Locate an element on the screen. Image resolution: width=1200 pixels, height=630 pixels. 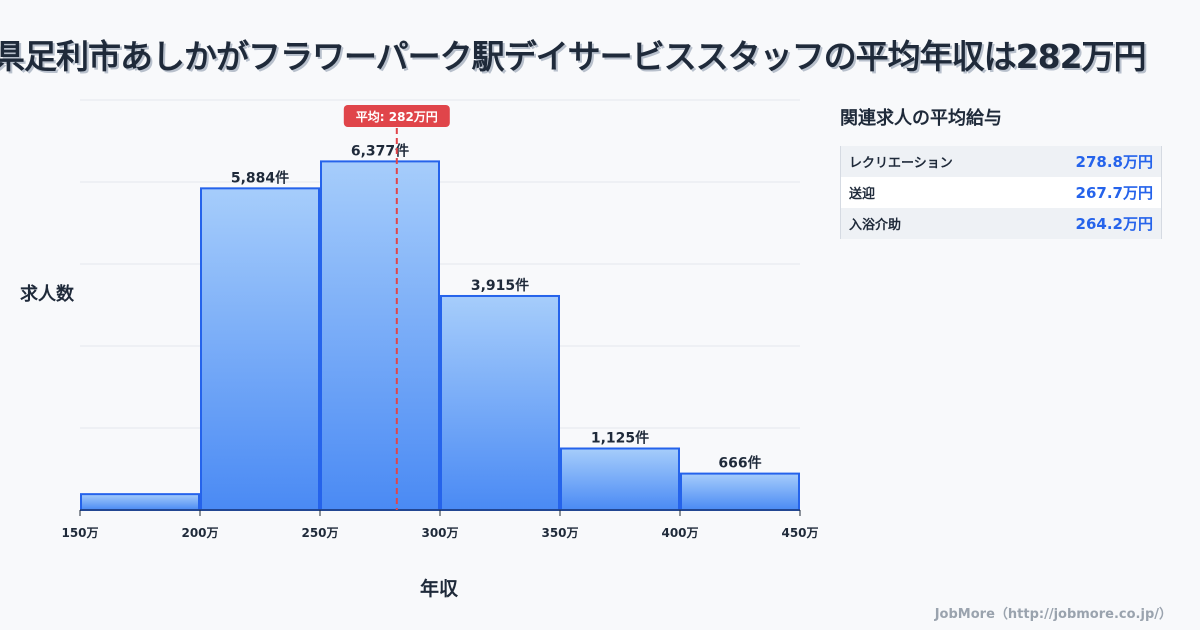
x-tick-label: 250万 is located at coordinates (319, 533).